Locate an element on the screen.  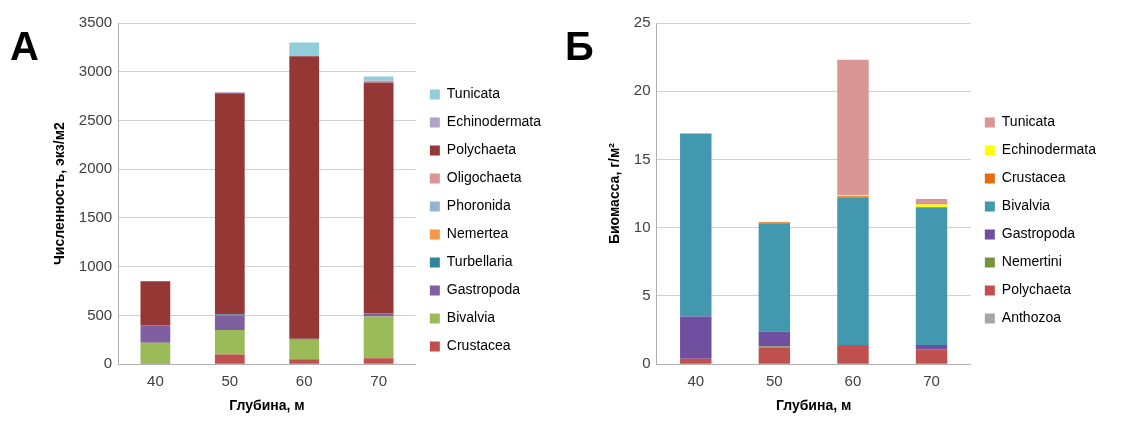
legend-label: Nemertea is located at coordinates (477, 233).